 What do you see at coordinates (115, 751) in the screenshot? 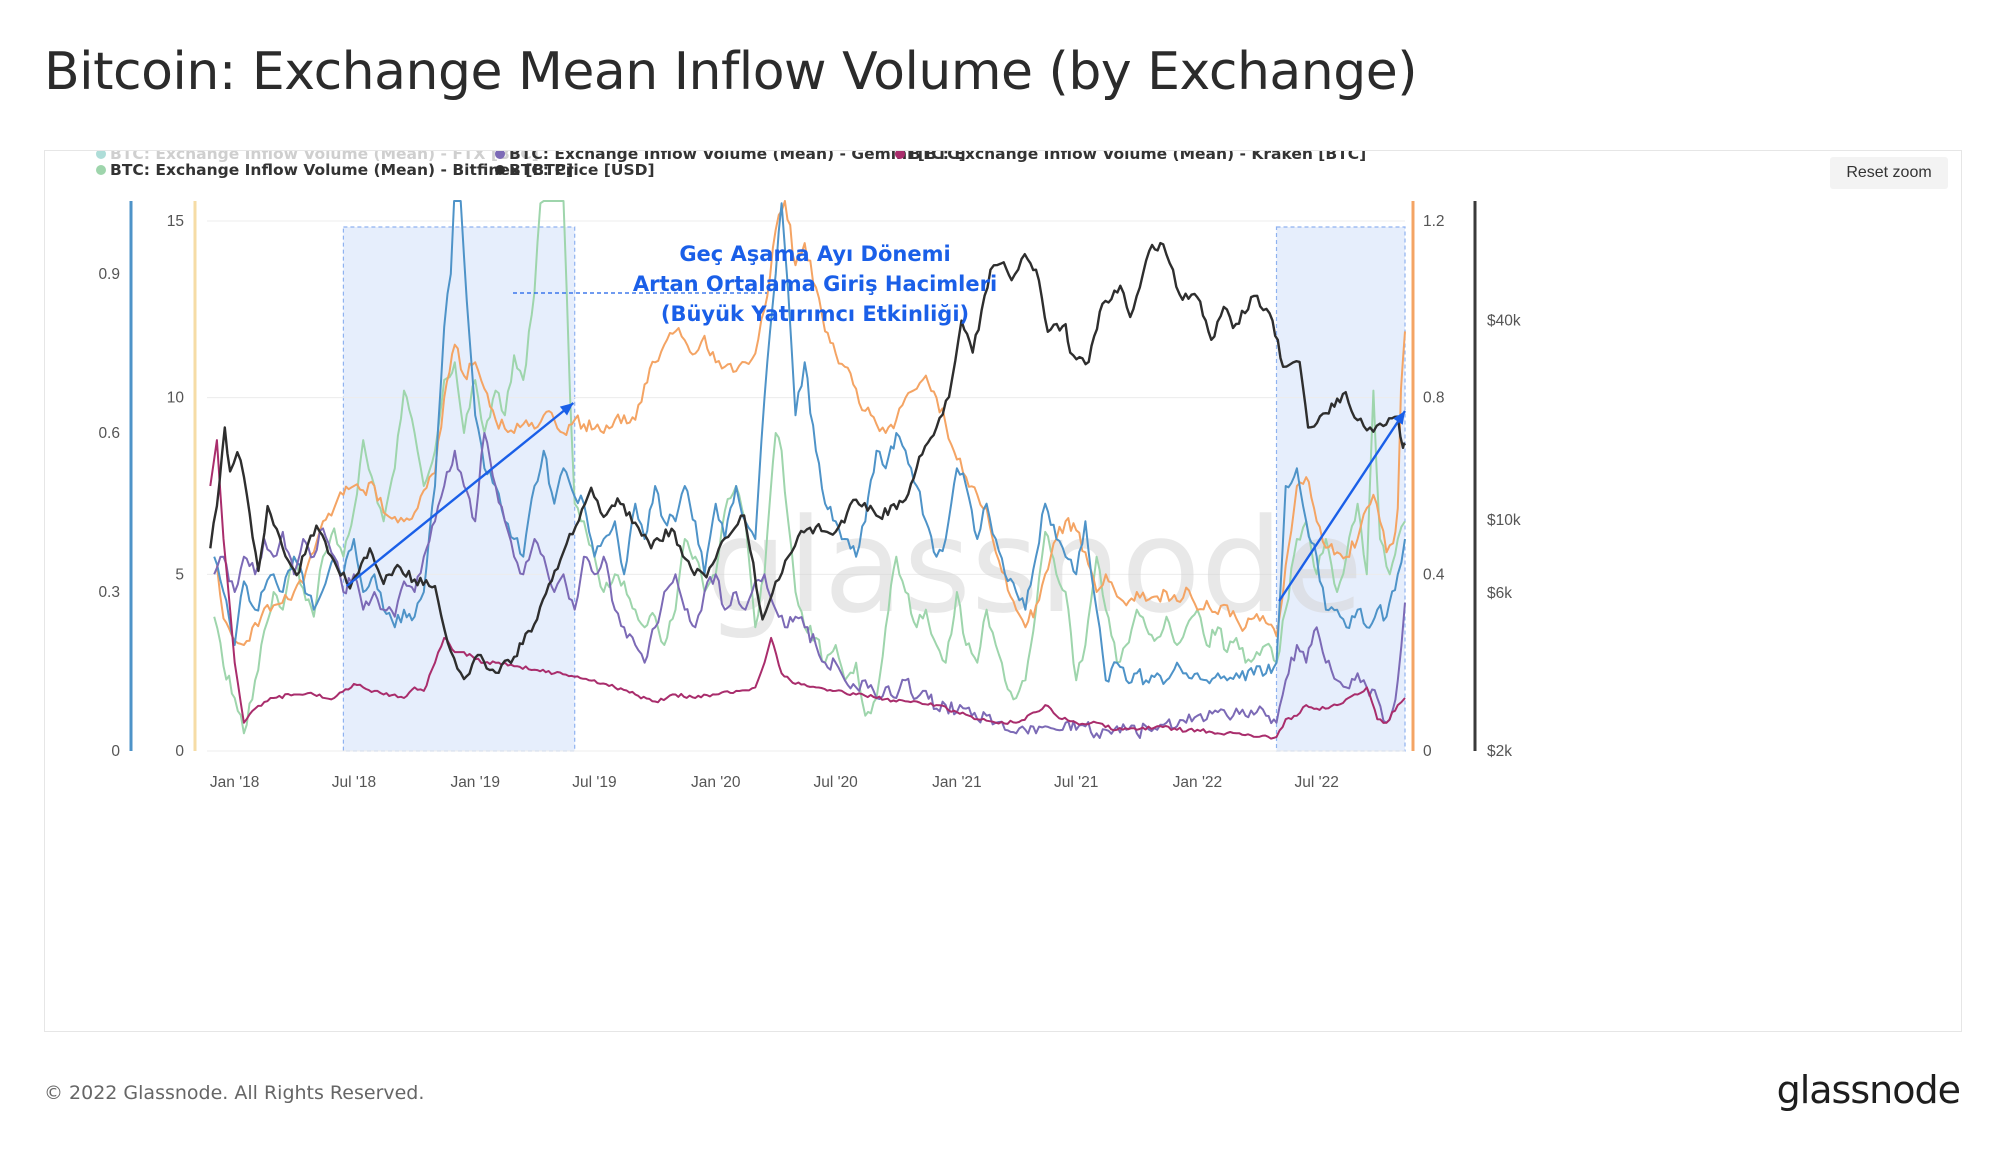
I see `y-tick-all-exchanges: 0` at bounding box center [115, 751].